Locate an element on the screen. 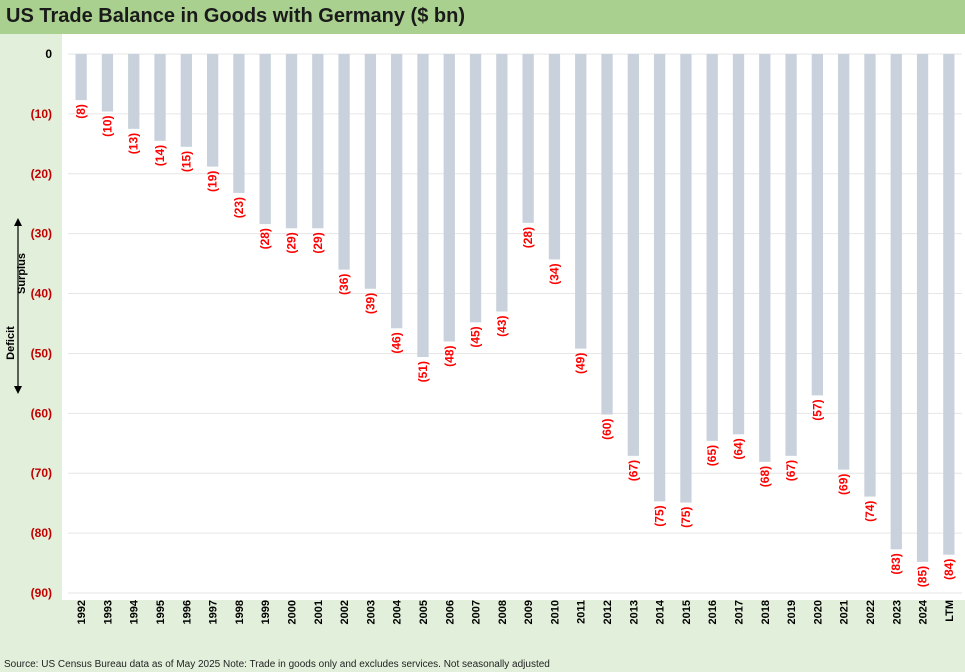 The image size is (965, 672). data-label: (23) is located at coordinates (239, 207).